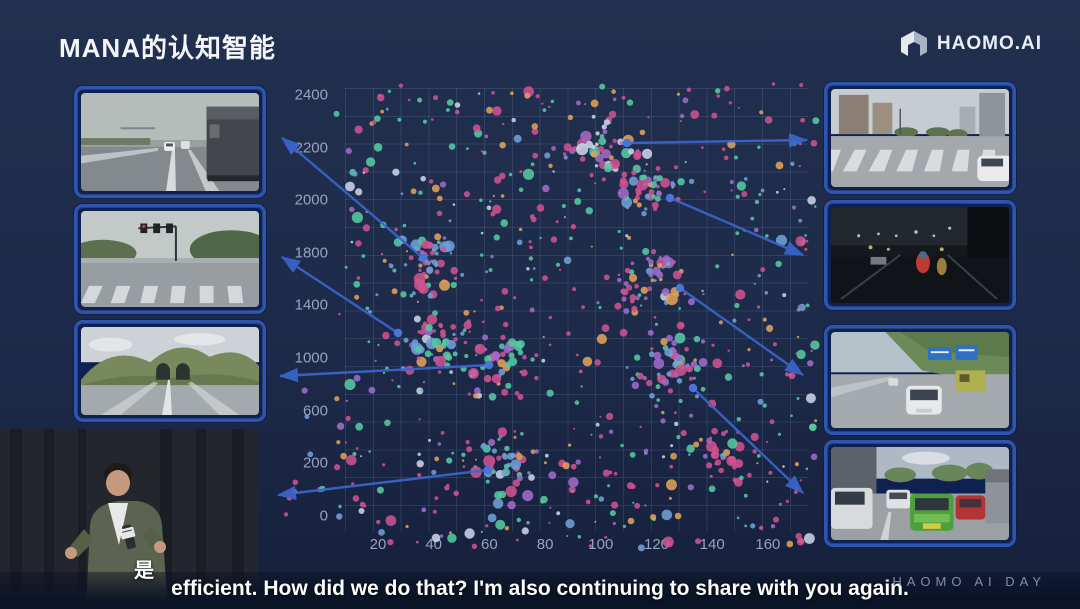 This screenshot has width=1080, height=609. I want to click on highway-signs-scene, so click(920, 380).